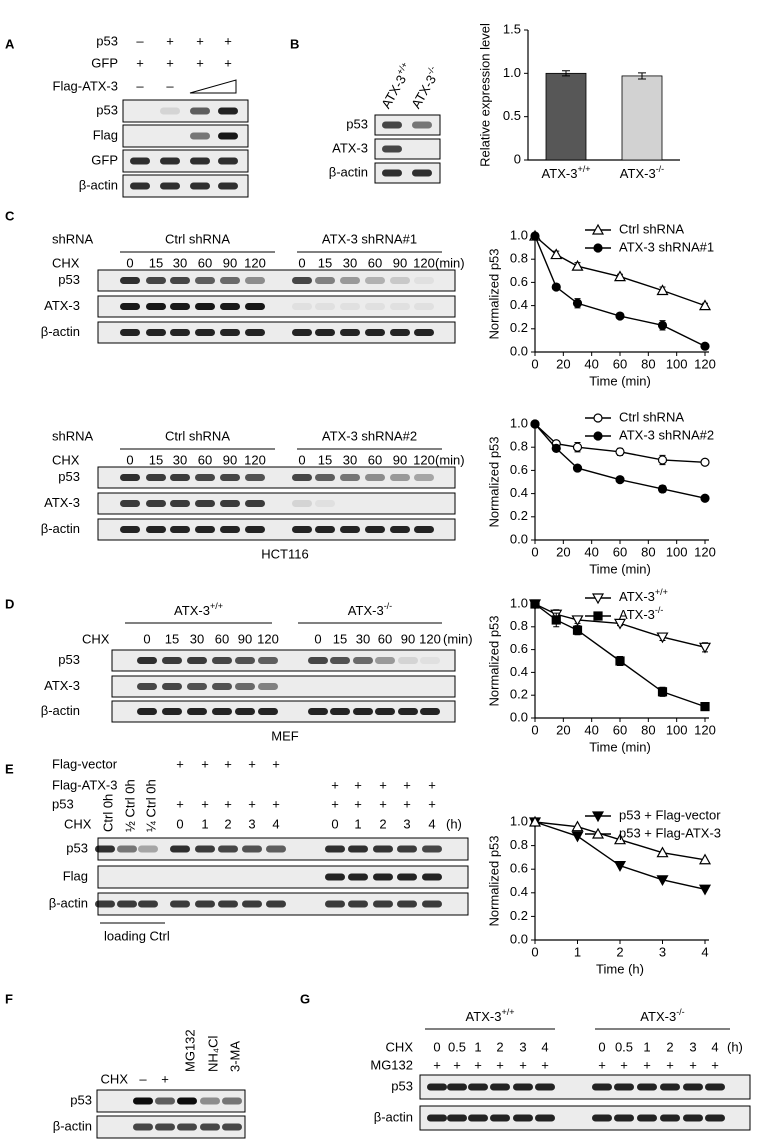  I want to click on unit-label: (min), so click(450, 262).